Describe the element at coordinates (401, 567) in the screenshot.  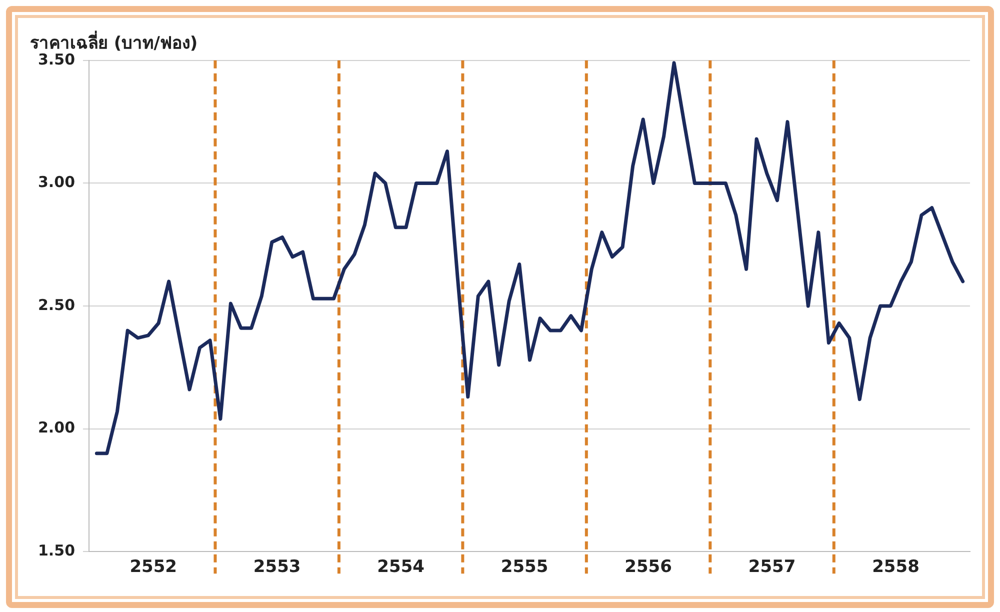
I see `x-tick-label: 2554` at that location.